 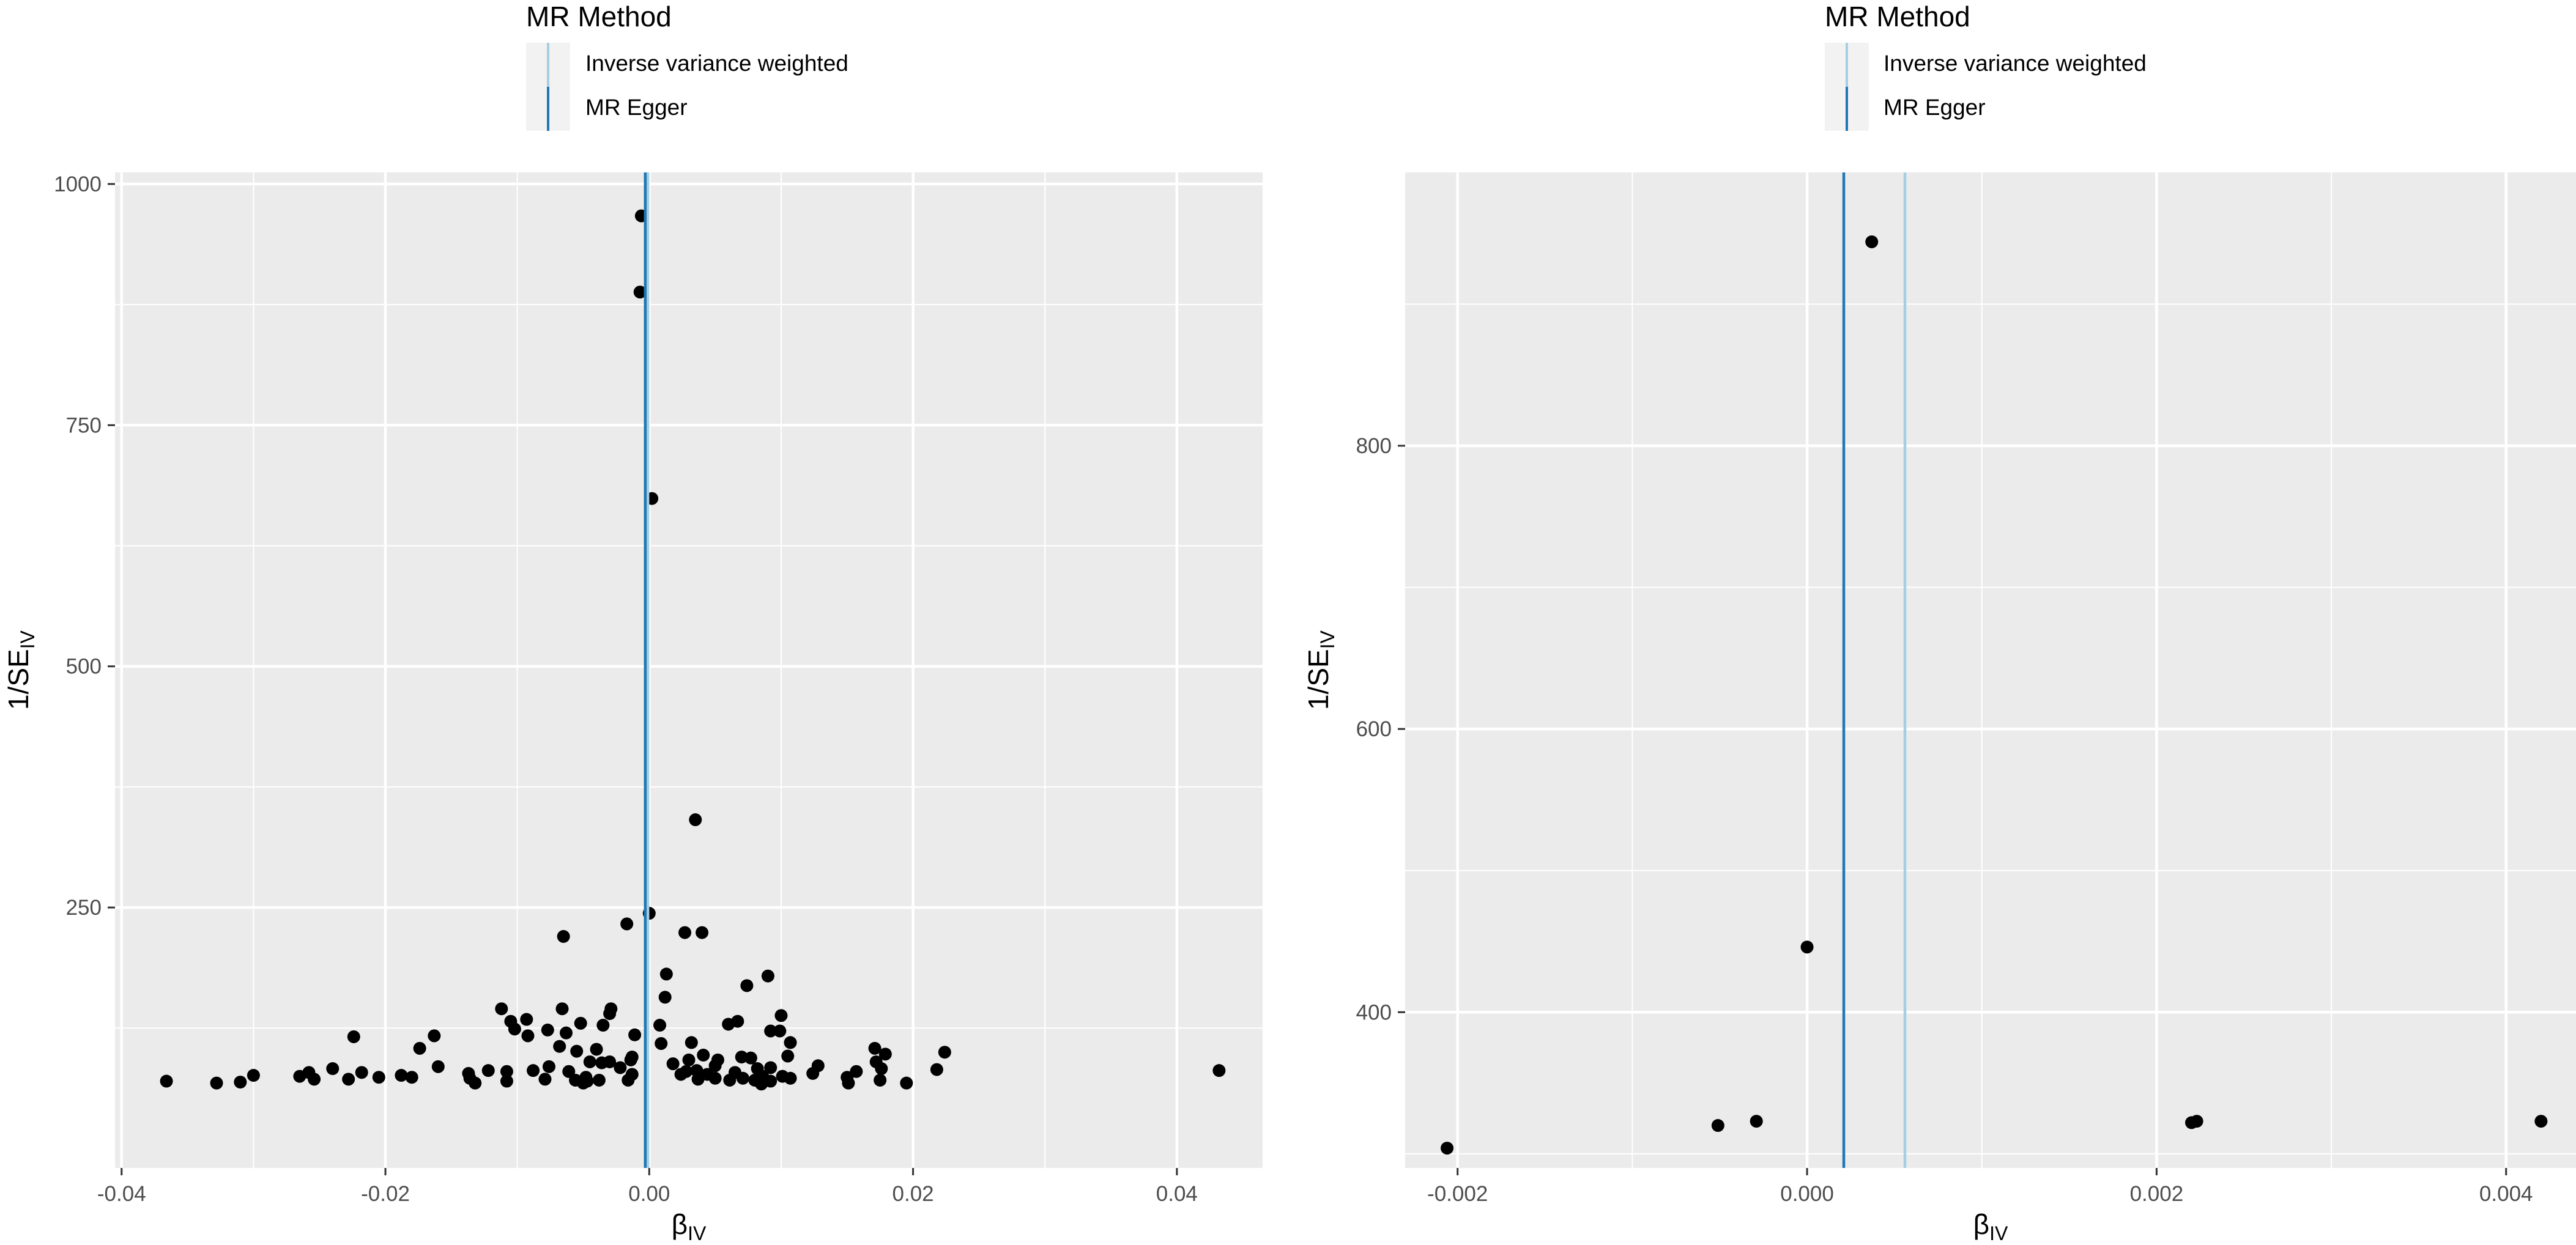 What do you see at coordinates (1935, 107) in the screenshot?
I see `legend-label-egger-right: MR Egger` at bounding box center [1935, 107].